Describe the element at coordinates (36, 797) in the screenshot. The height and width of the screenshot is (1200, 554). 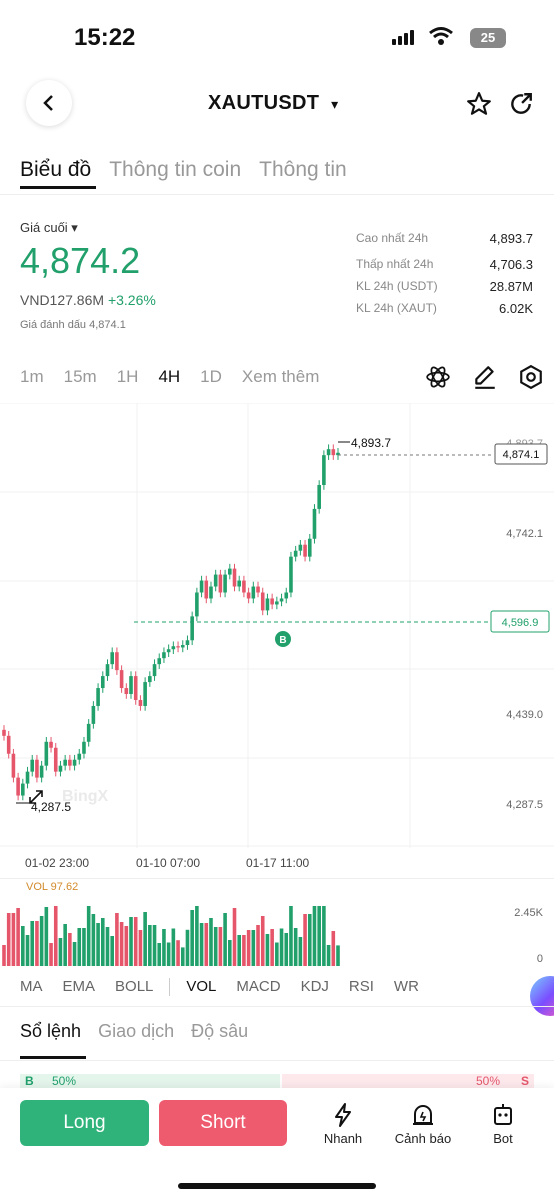
I see `expand-icon` at that location.